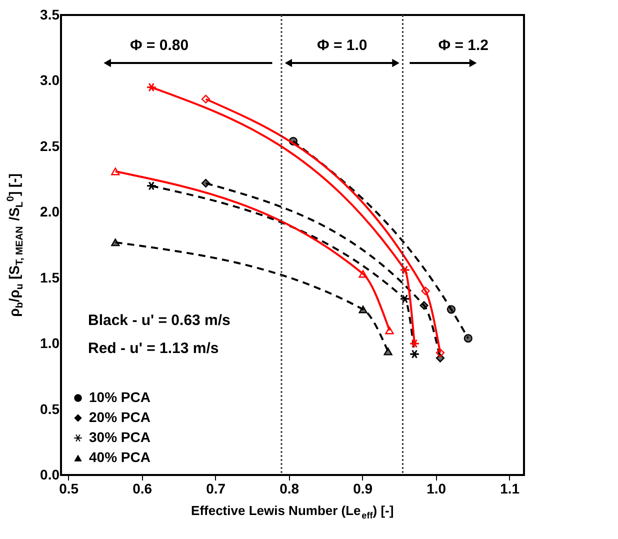 The width and height of the screenshot is (618, 539). Describe the element at coordinates (159, 45) in the screenshot. I see `annotation: Φ = 0.80` at that location.